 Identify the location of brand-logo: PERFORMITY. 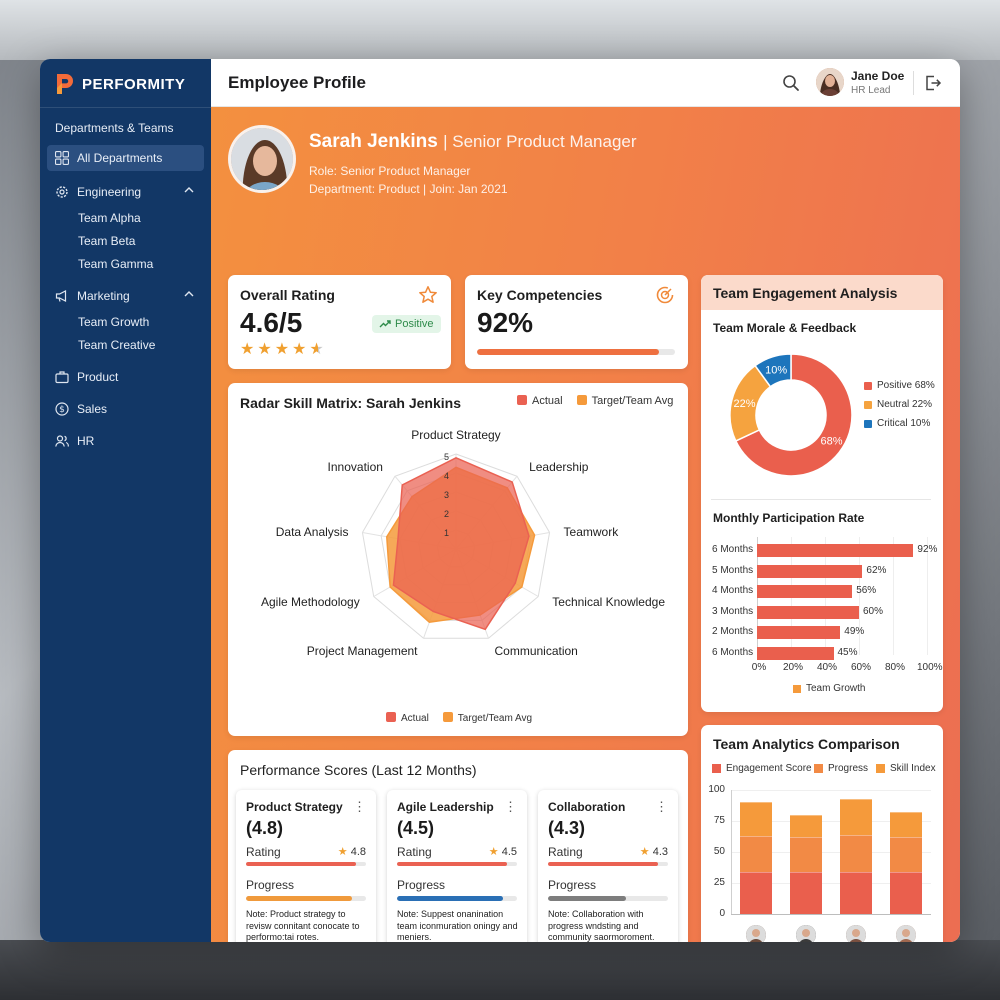
(119, 84).